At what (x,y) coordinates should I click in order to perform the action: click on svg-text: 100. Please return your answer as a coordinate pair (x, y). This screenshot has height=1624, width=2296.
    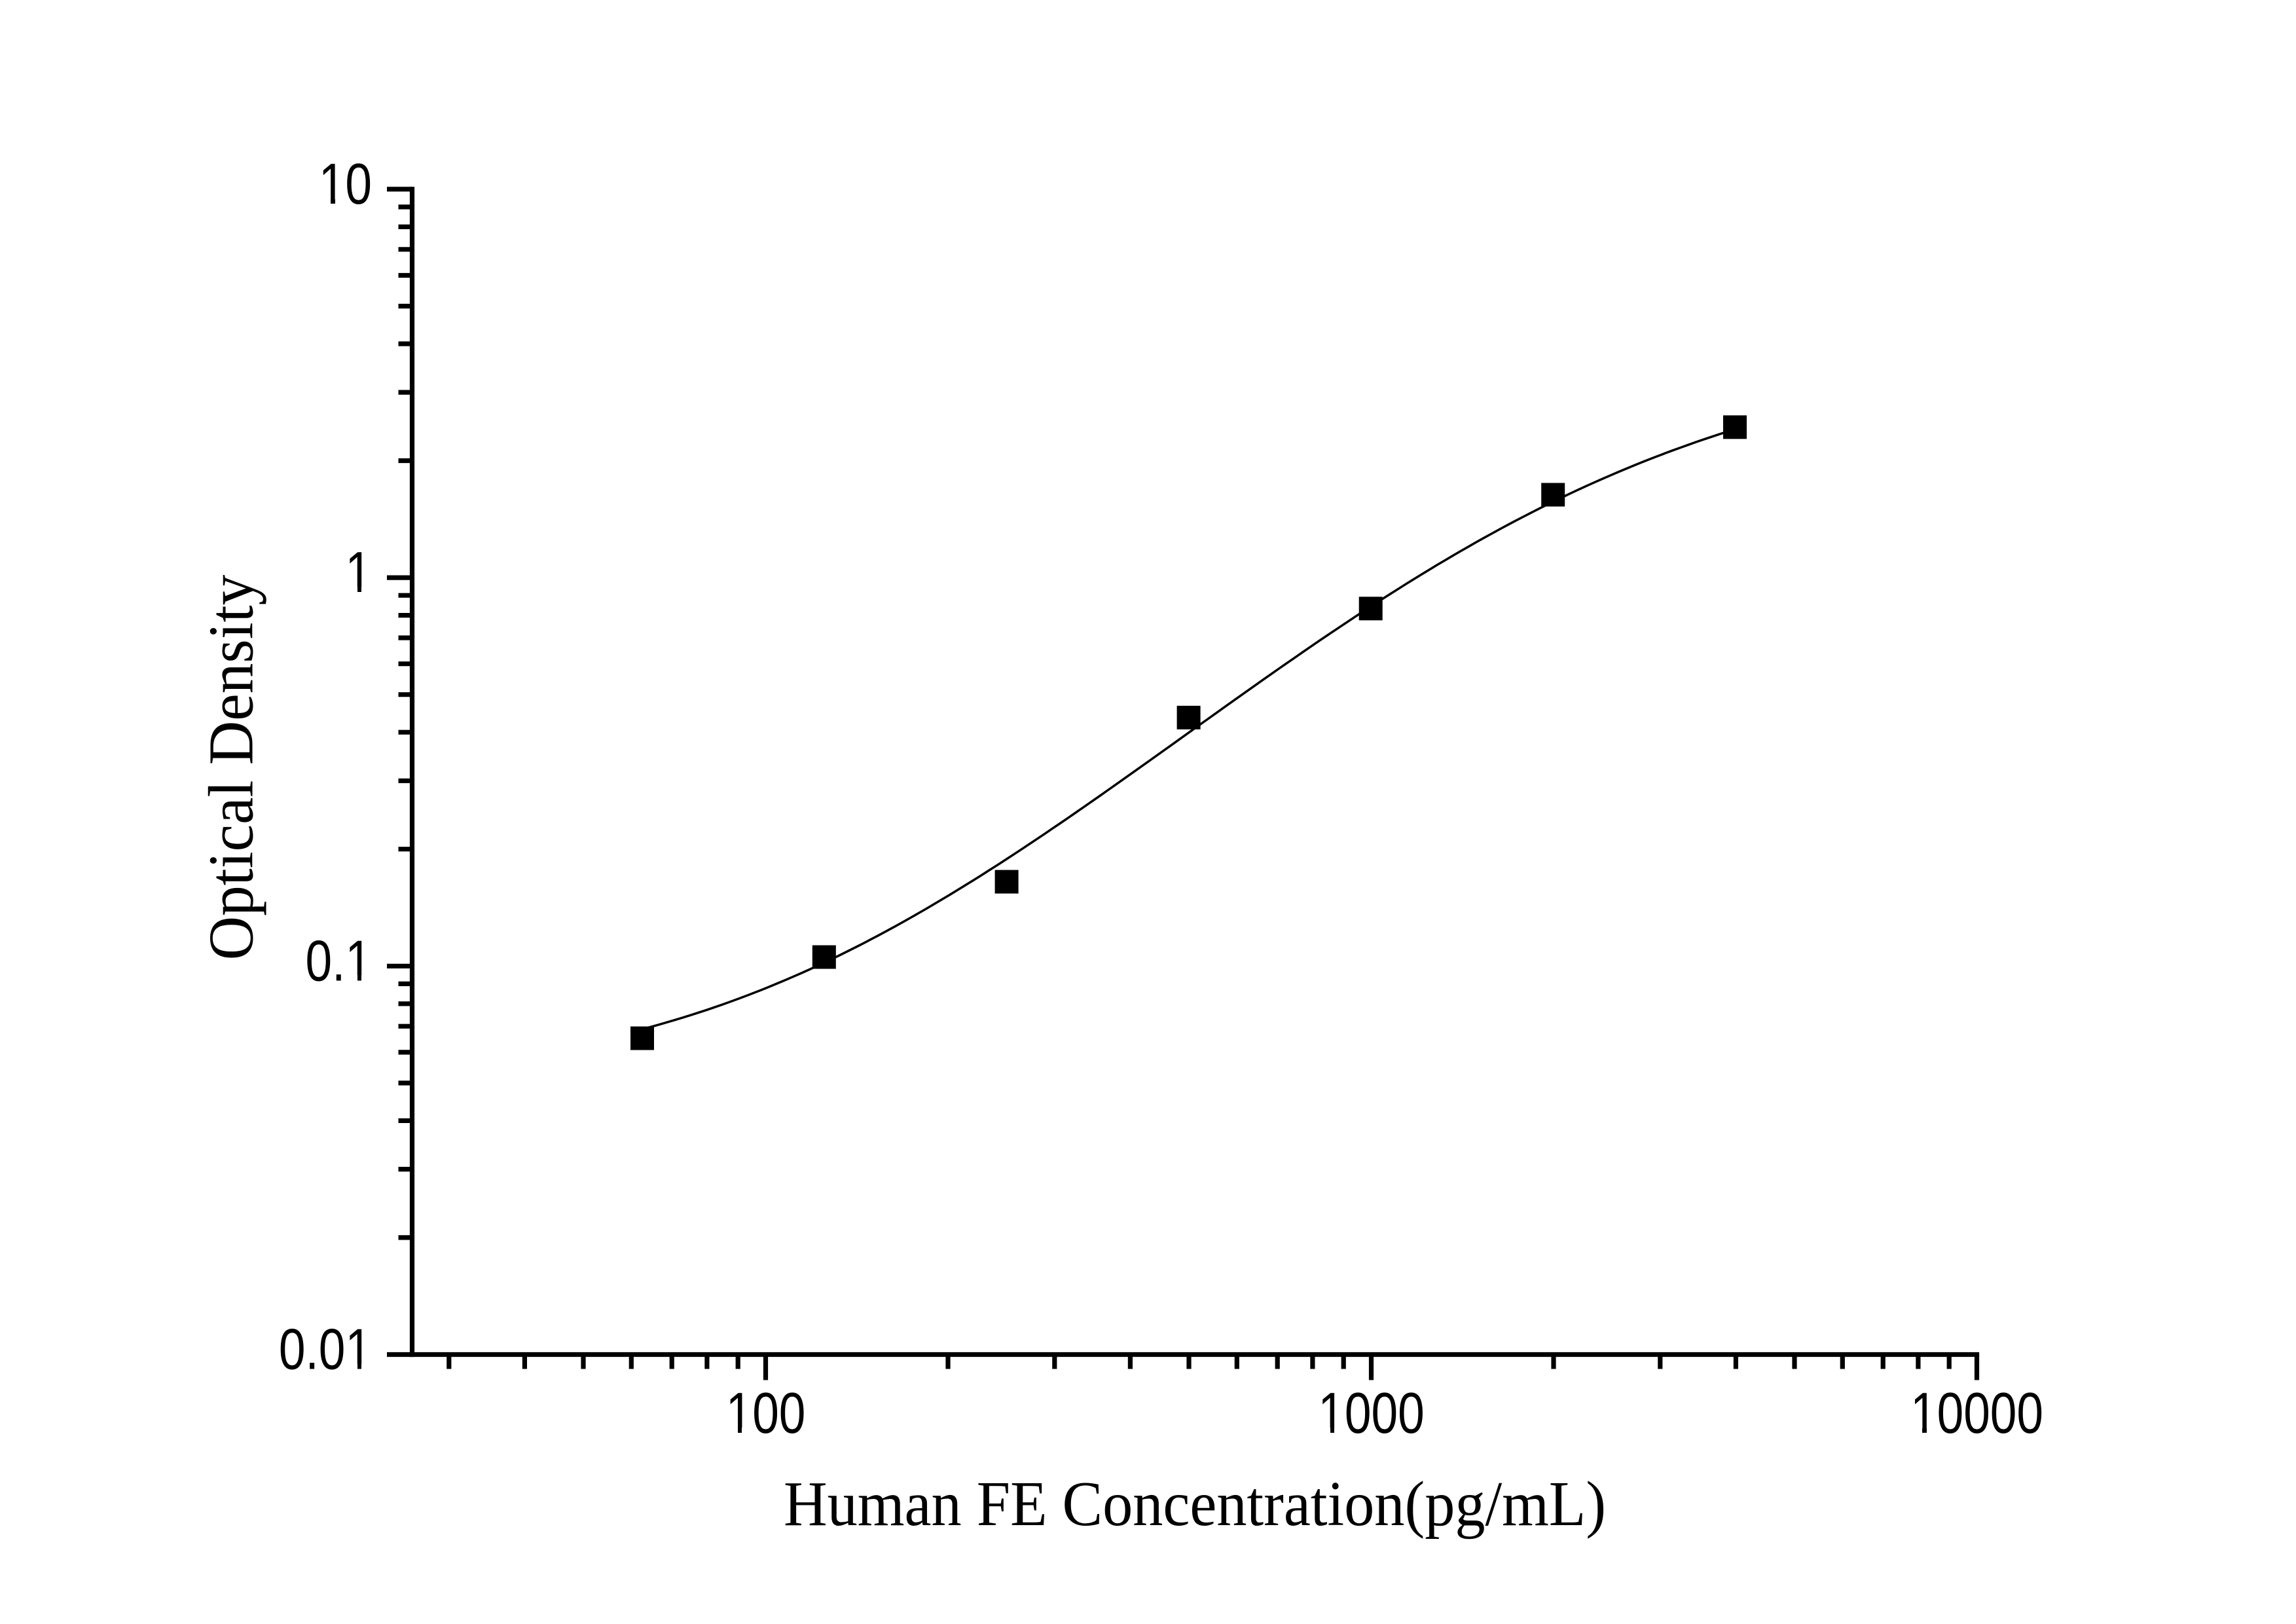
    Looking at the image, I should click on (766, 1414).